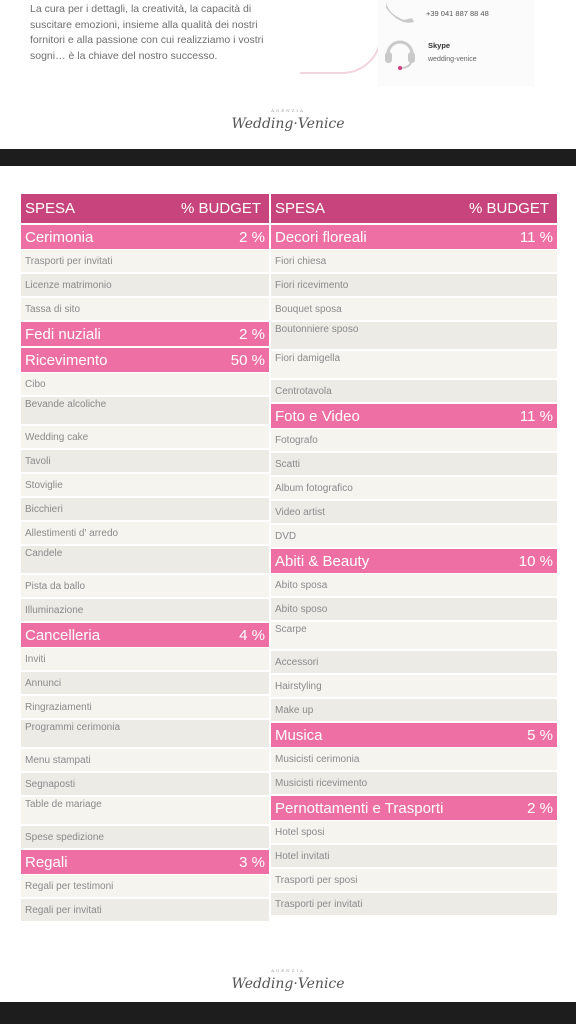  Describe the element at coordinates (414, 635) in the screenshot. I see `expense-item: Scarpe` at that location.